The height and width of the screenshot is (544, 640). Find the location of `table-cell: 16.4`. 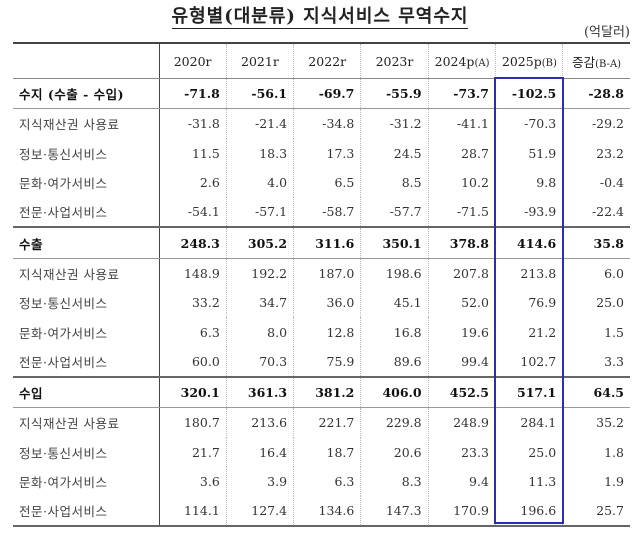

table-cell: 16.4 is located at coordinates (259, 452).